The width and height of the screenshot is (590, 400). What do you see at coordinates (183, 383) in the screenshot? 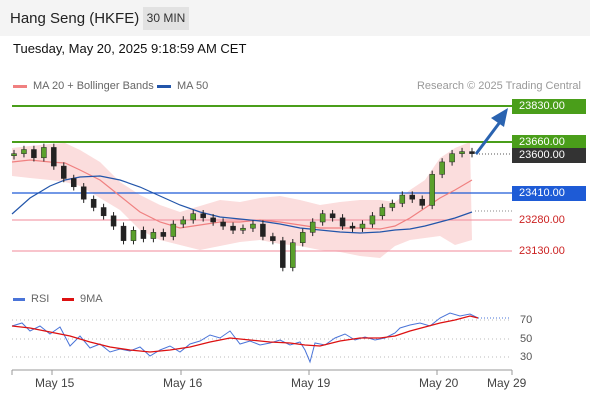
I see `x-label-may16: May 16` at bounding box center [183, 383].